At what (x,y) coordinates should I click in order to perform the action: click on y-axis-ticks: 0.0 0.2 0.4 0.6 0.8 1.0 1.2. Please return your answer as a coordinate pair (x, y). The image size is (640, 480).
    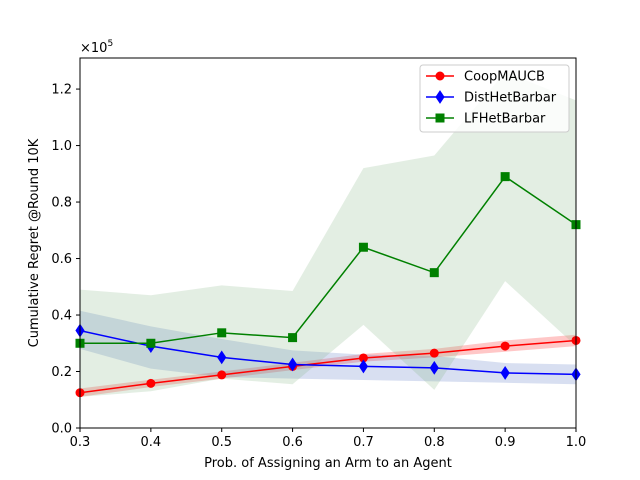
    Looking at the image, I should click on (65, 260).